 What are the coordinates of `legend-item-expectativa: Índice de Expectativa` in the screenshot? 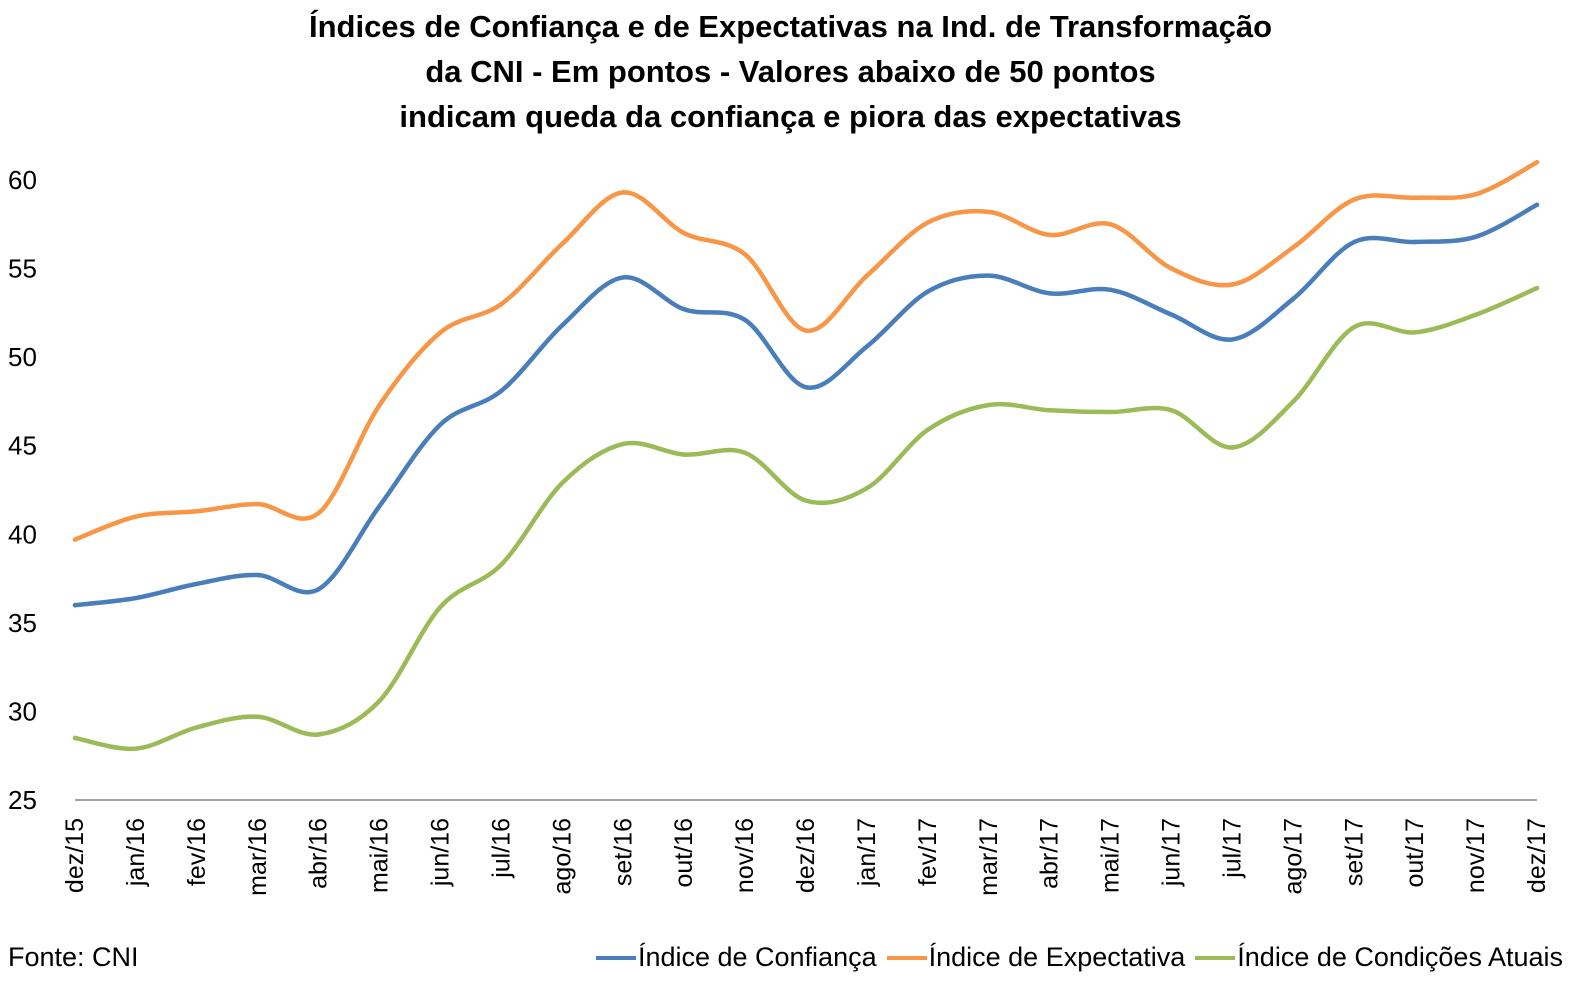 It's located at (1036, 957).